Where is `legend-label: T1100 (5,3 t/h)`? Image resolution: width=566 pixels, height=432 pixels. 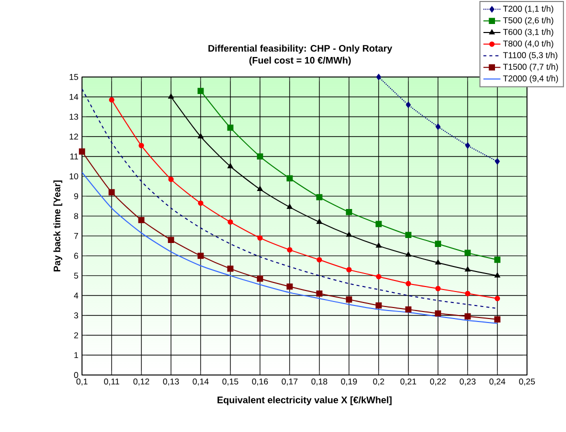 legend-label: T1100 (5,3 t/h) is located at coordinates (530, 56).